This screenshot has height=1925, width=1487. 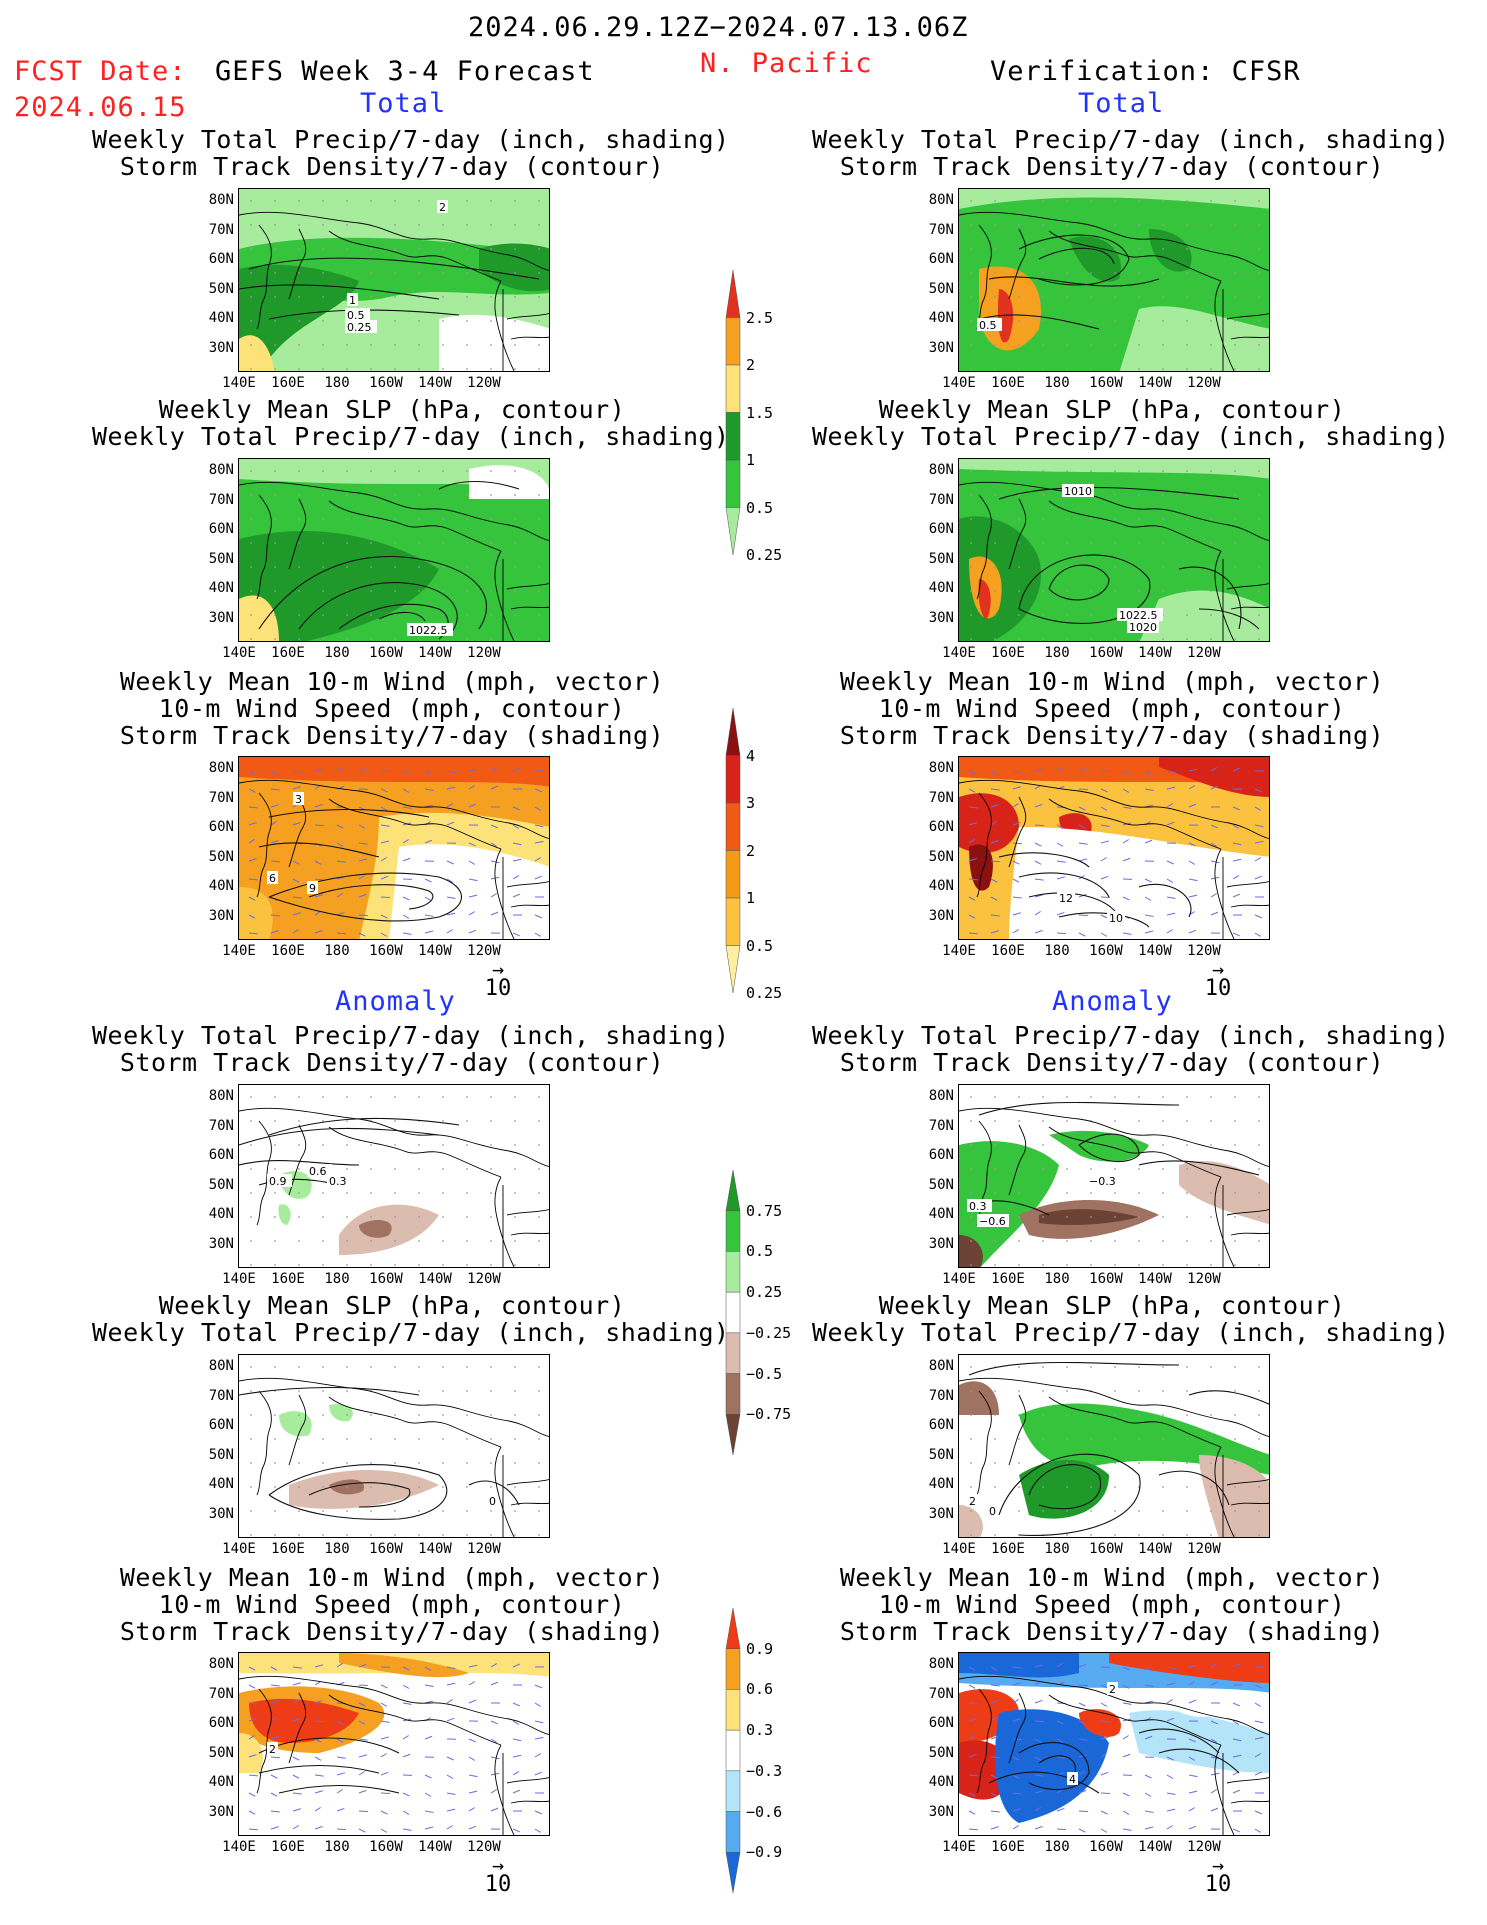 I want to click on map-fc-total-slp: 1022.5, so click(x=394, y=550).